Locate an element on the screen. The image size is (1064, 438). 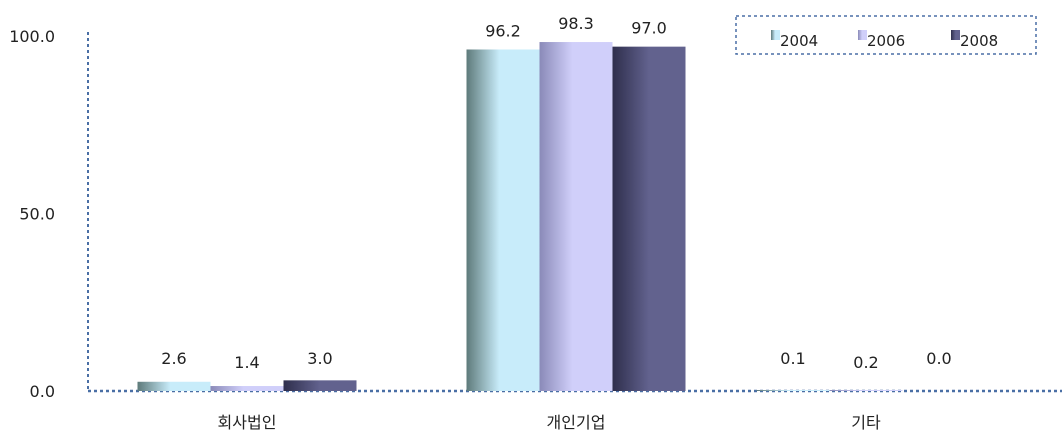
y-axis: 0.0 50.0 100.0 is located at coordinates (49, 214).